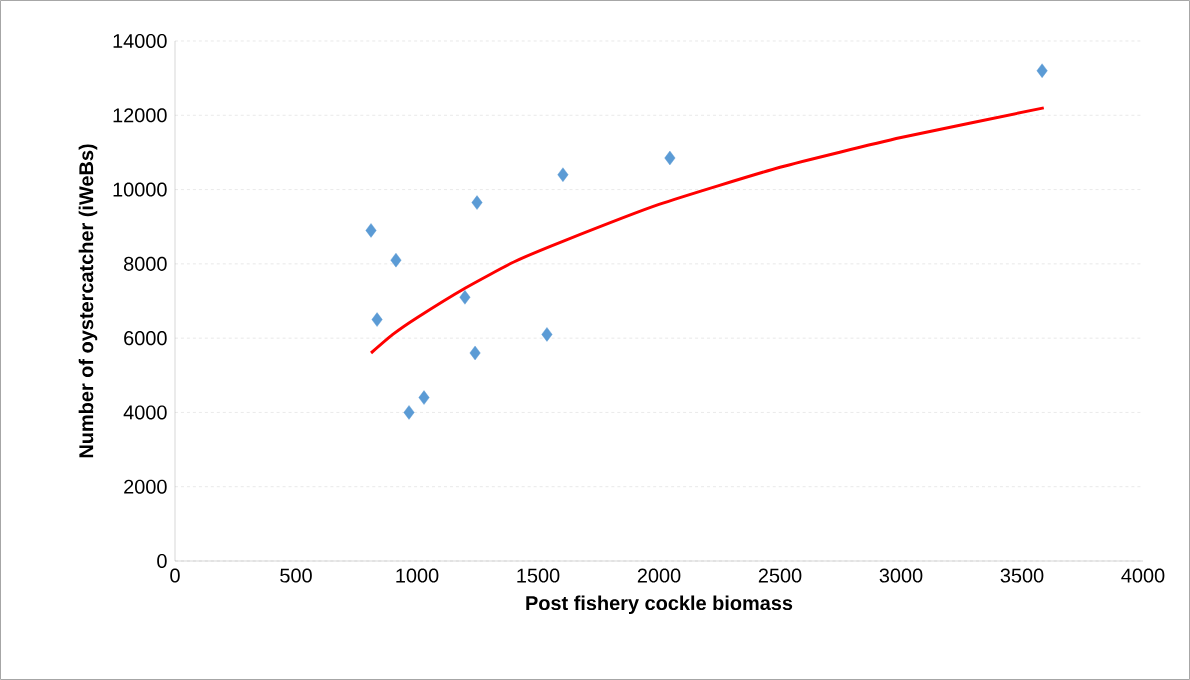 The width and height of the screenshot is (1190, 680). What do you see at coordinates (538, 575) in the screenshot?
I see `x-tick-label: 1500` at bounding box center [538, 575].